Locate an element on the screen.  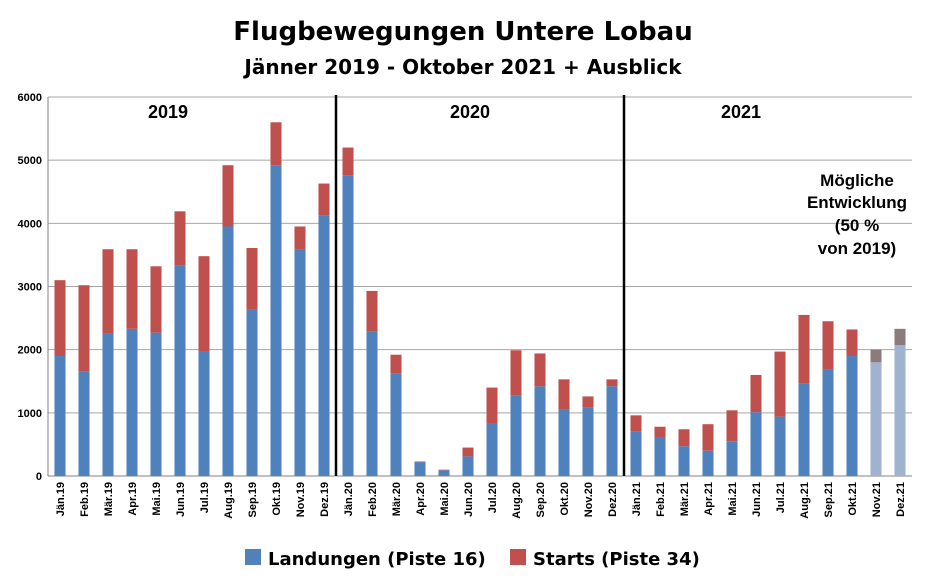
x-tick-label: Apr.20 is located at coordinates (421, 499).